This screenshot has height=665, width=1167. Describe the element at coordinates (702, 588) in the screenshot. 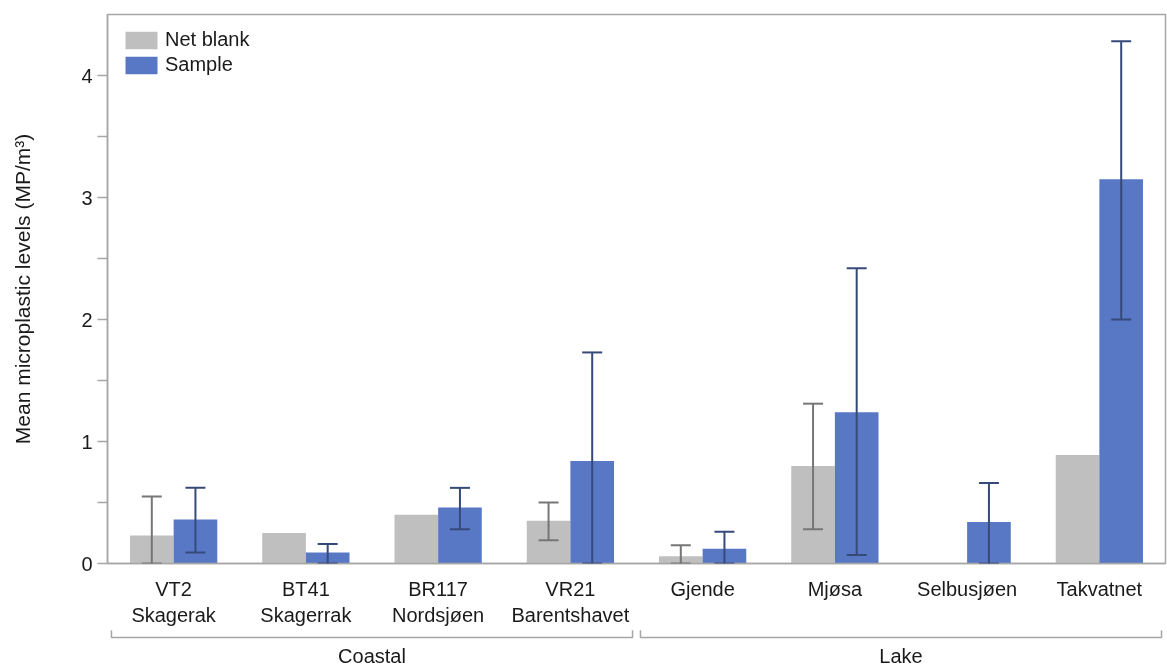

I see `x-tick-label: Gjende` at that location.